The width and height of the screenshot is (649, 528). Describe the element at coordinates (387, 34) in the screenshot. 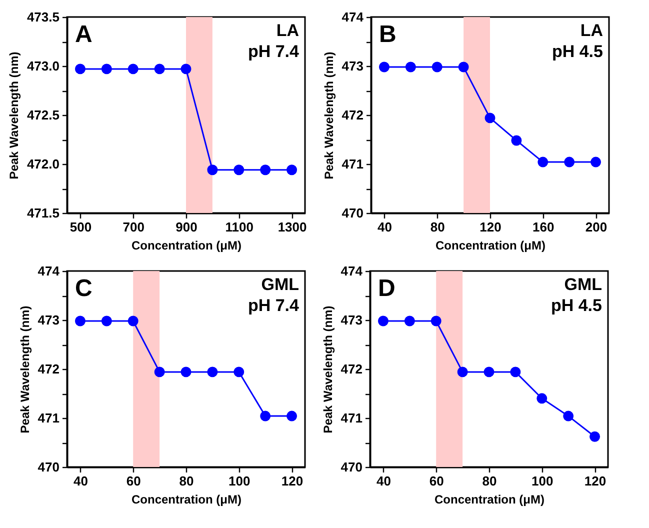

I see `annotation: B` at that location.